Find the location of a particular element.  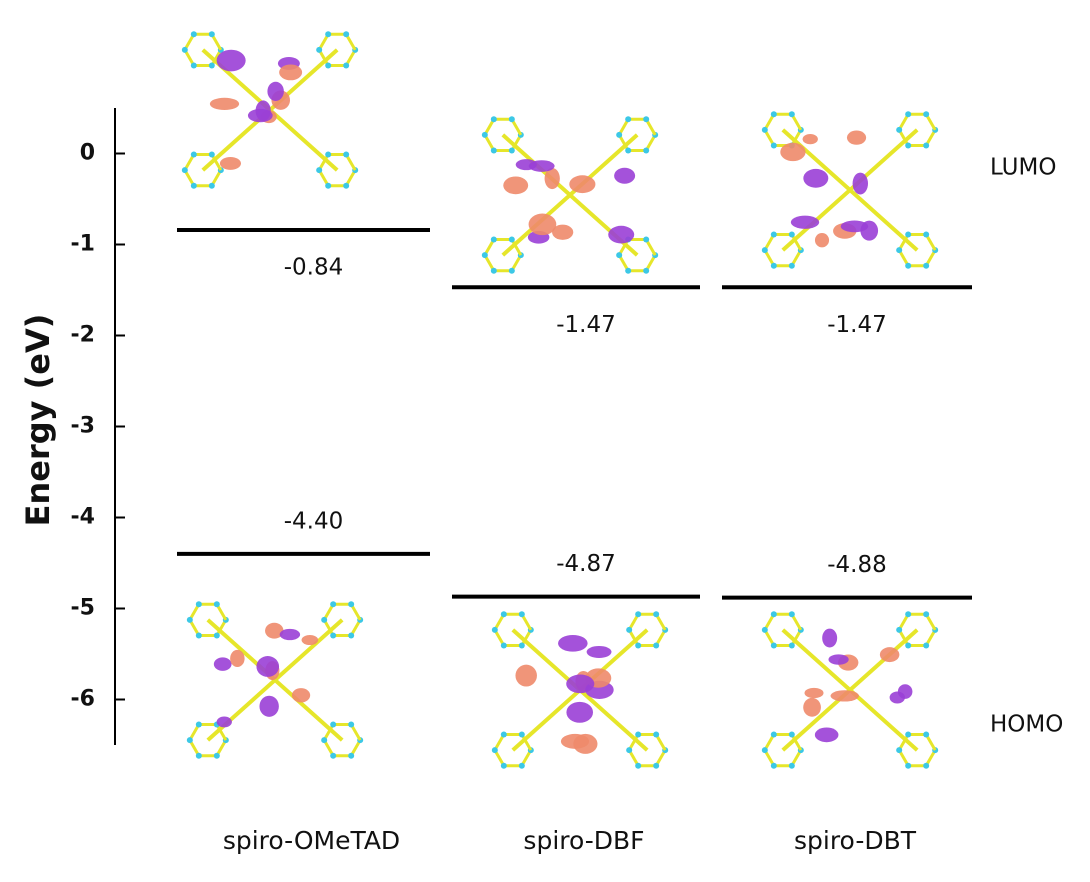

y-axis-label: Energy (eV) is located at coordinates (38, 420).